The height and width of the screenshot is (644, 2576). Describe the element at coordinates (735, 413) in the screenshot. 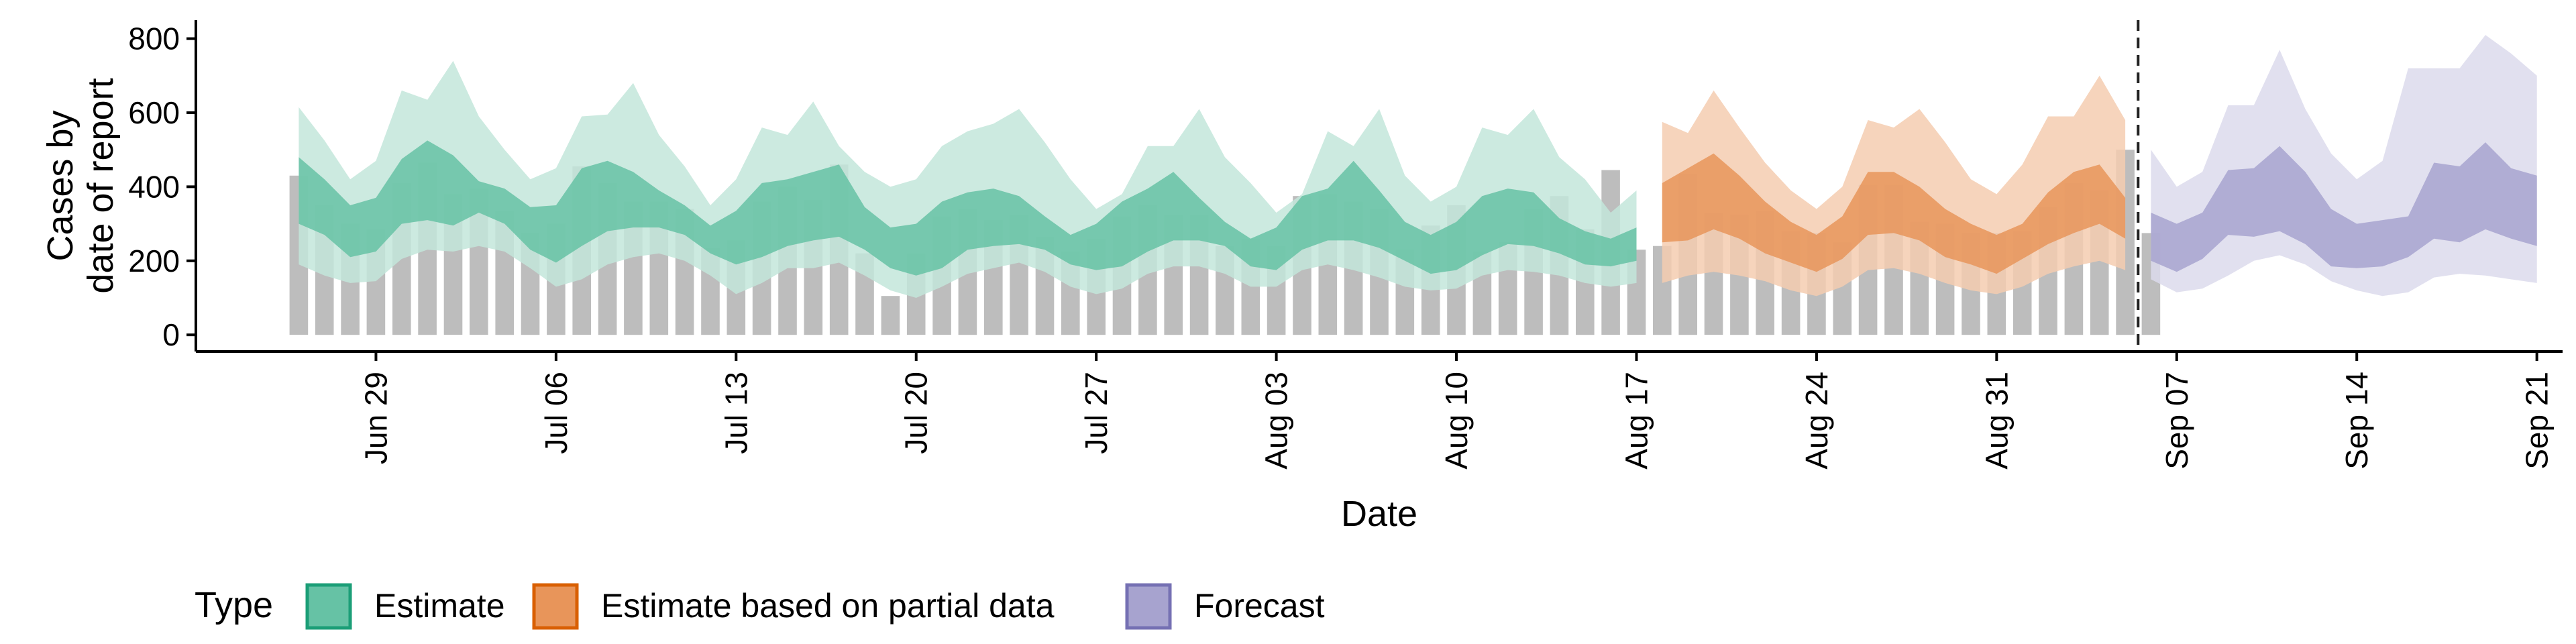

I see `x-tick-label: Jul 13` at that location.